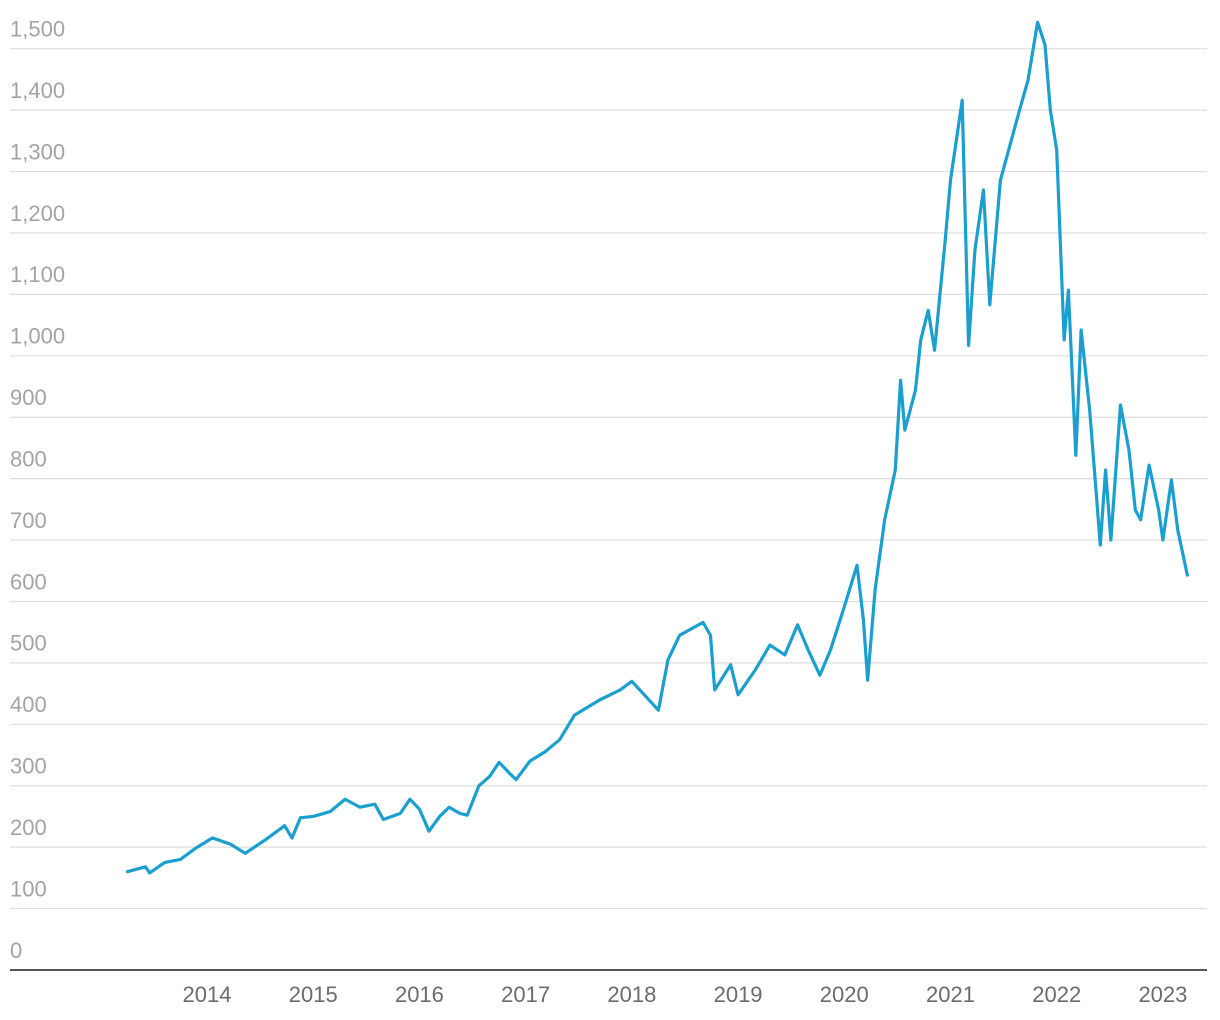  What do you see at coordinates (28, 397) in the screenshot?
I see `y-tick-label: 900` at bounding box center [28, 397].